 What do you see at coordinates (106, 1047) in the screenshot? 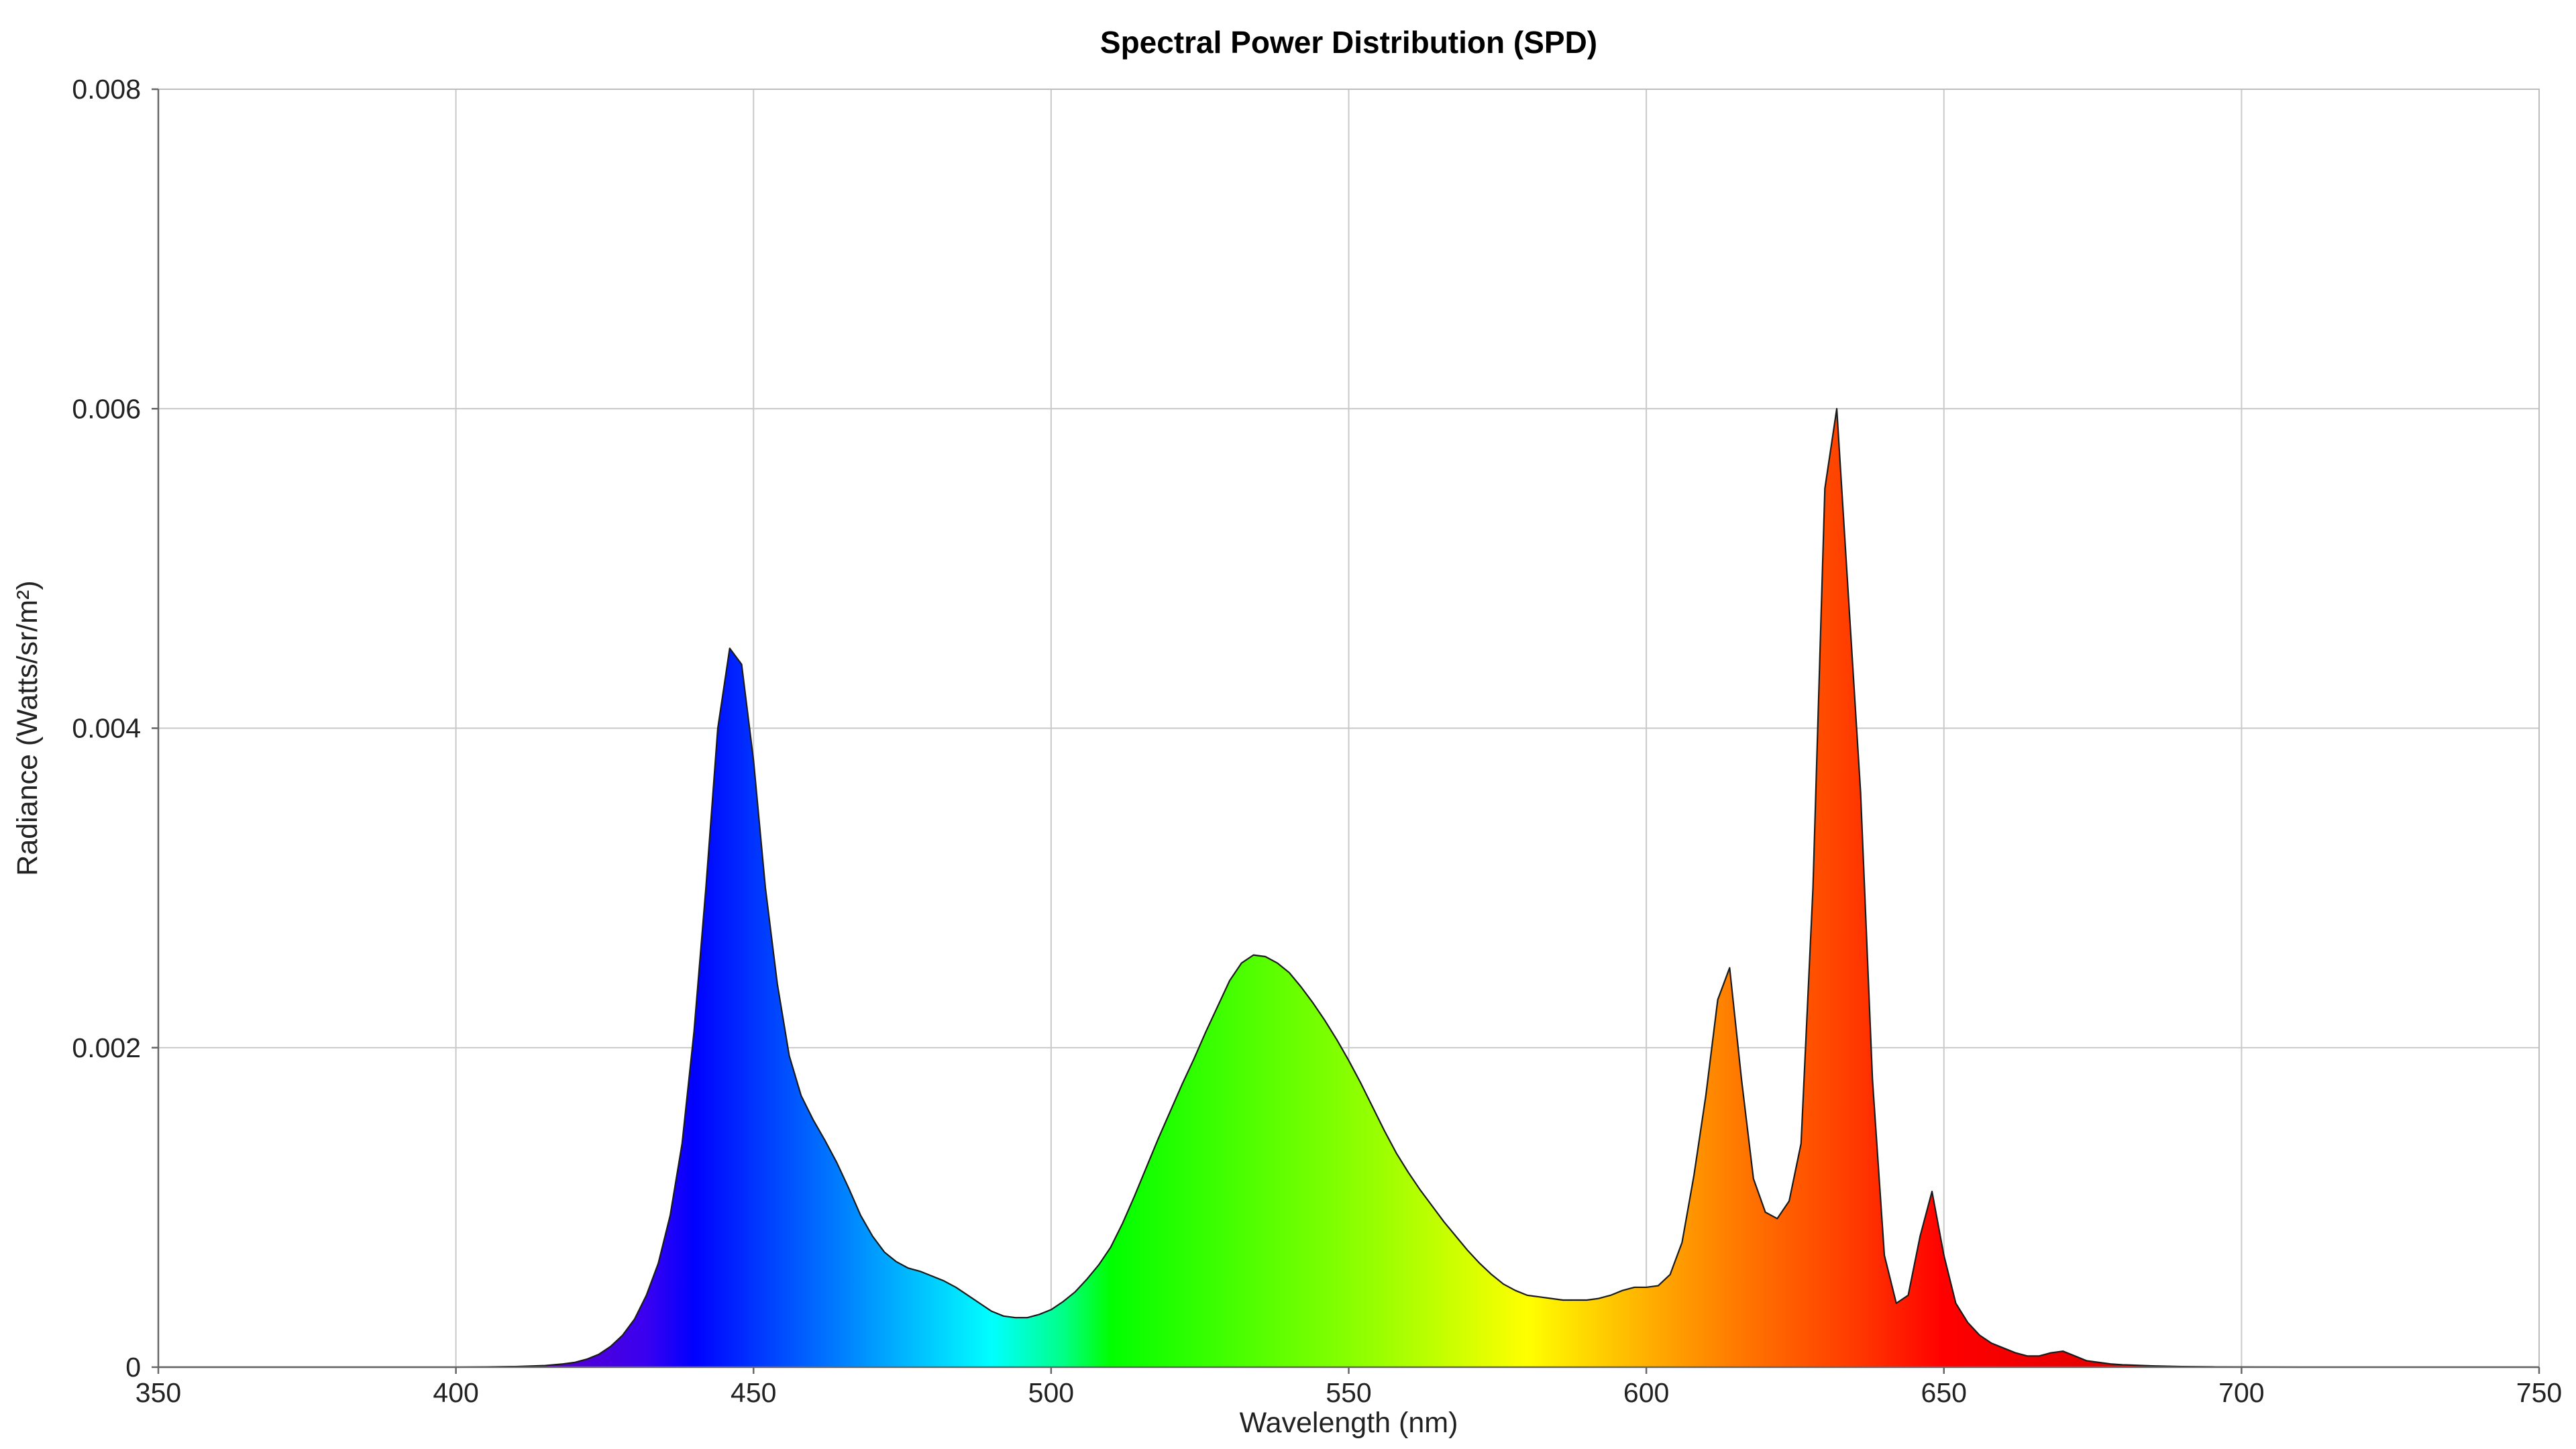
I see `y-tick-label: 0.002` at bounding box center [106, 1047].